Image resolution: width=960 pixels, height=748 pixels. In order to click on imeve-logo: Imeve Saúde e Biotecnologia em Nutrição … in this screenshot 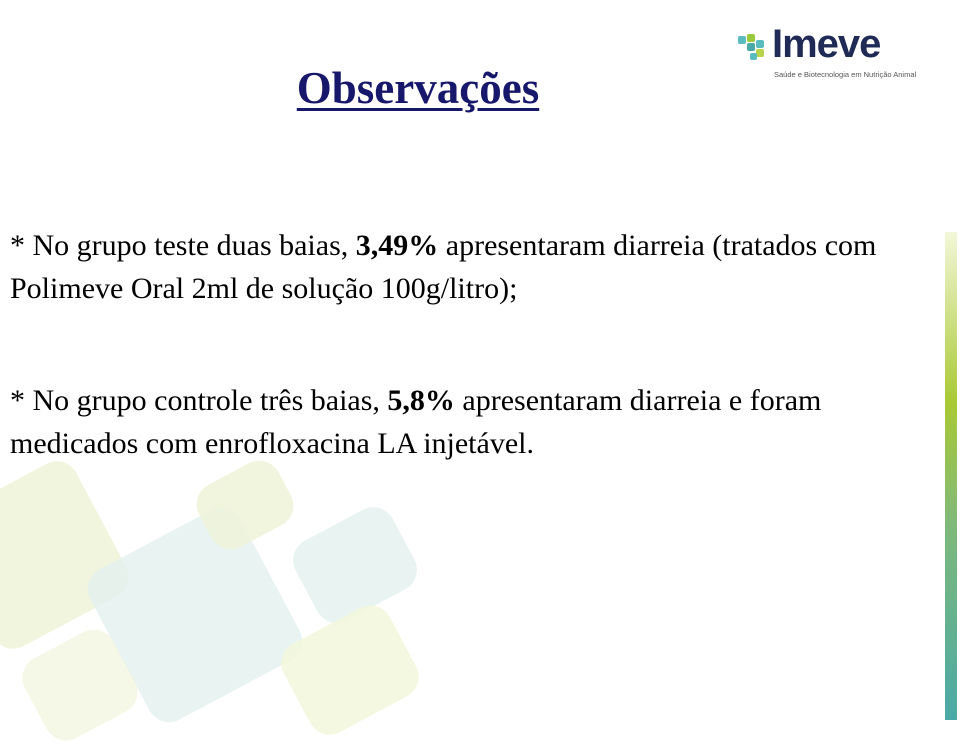, I will do `click(826, 52)`.